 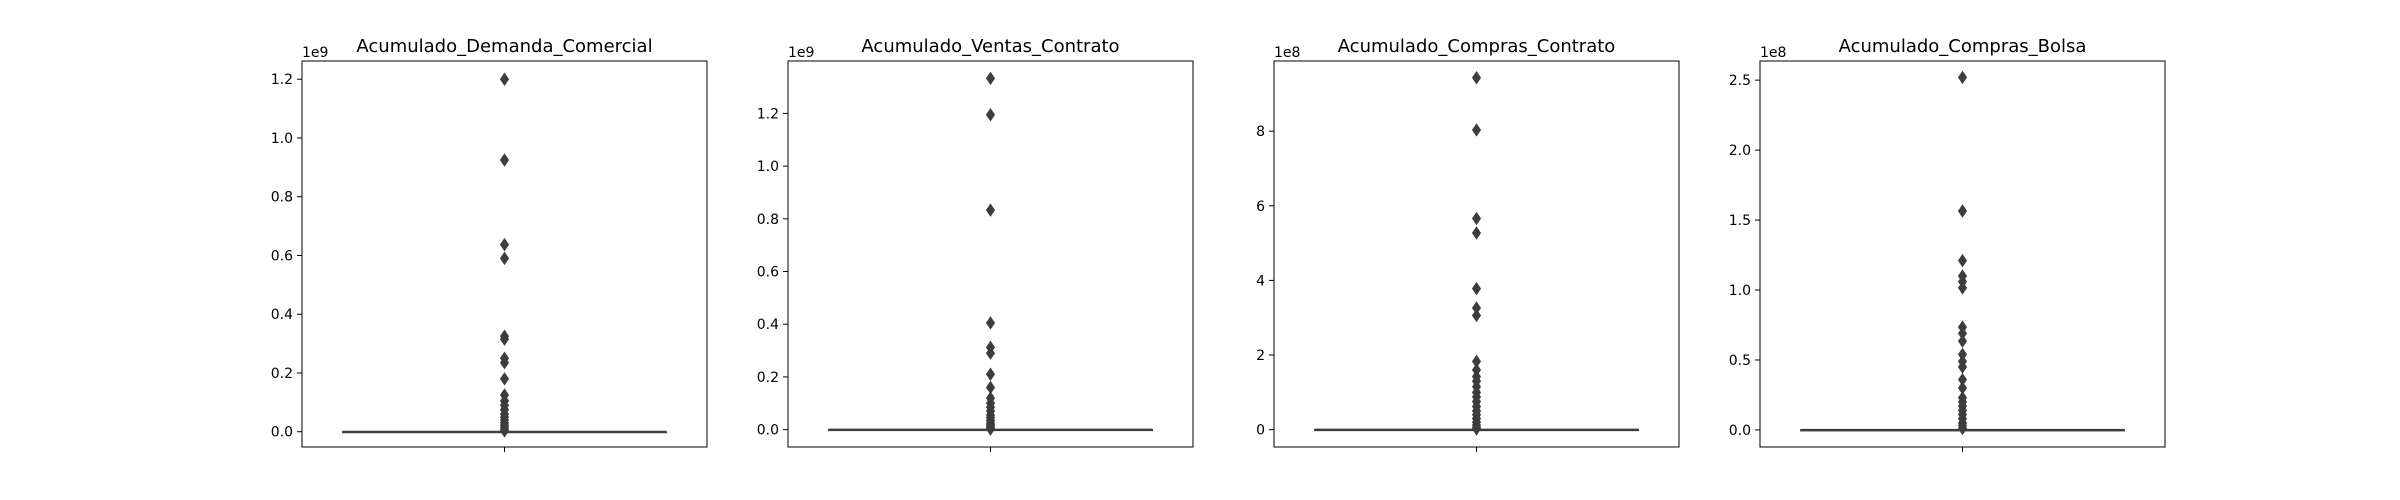 I want to click on chart-title: Acumulado_Demanda_Comercial, so click(x=504, y=46).